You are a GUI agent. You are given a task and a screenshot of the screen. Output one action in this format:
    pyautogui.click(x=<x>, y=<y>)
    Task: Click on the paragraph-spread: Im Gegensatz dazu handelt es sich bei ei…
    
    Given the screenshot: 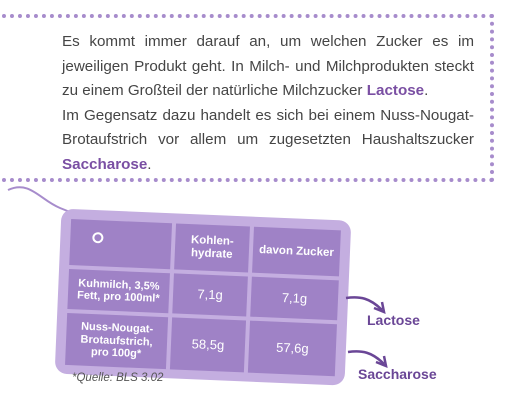 What is the action you would take?
    pyautogui.click(x=268, y=141)
    